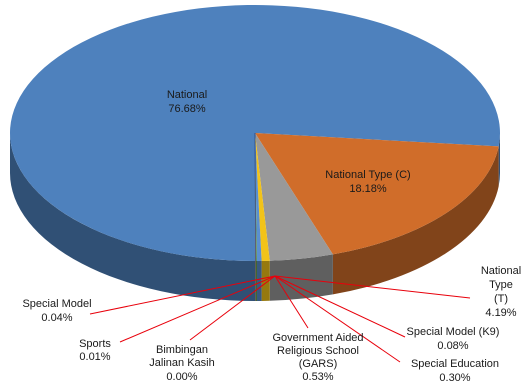 The height and width of the screenshot is (383, 523). What do you see at coordinates (501, 271) in the screenshot?
I see `label-national-type-t-line1: National` at bounding box center [501, 271].